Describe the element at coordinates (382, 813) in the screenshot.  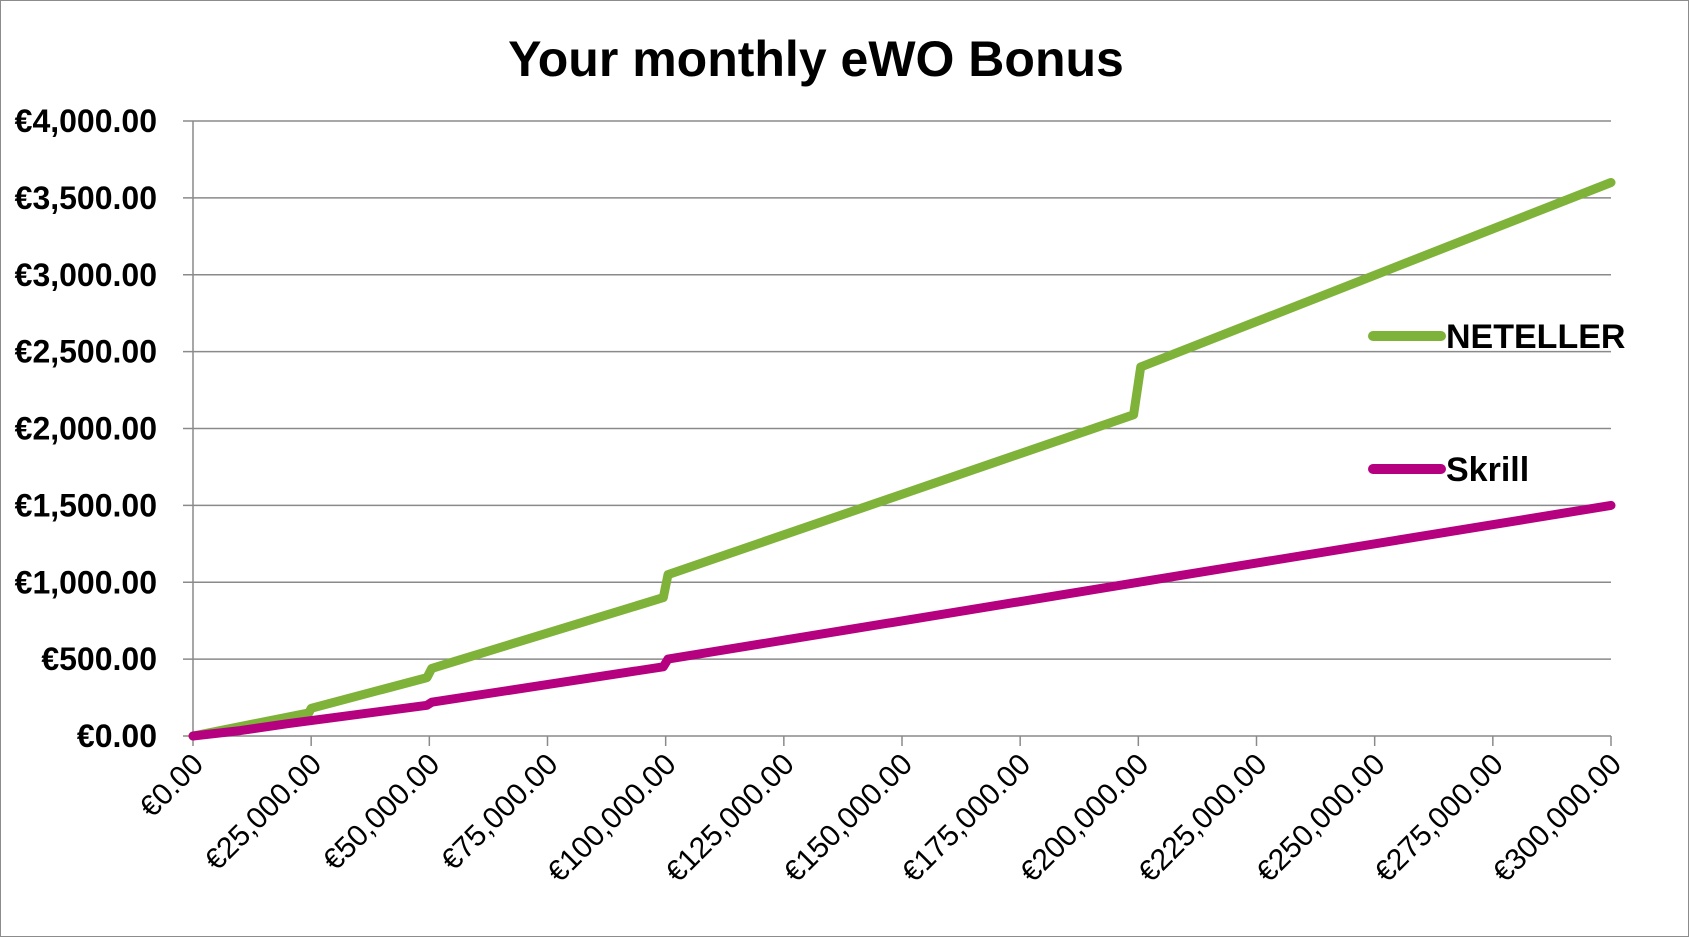
I see `x-tick-label: €50,000.00` at that location.